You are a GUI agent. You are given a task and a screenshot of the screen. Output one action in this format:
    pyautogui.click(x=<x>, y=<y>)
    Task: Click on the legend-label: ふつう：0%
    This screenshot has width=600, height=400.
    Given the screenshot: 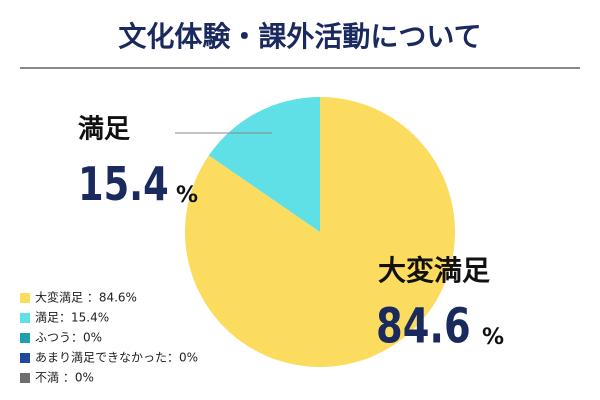 What is the action you would take?
    pyautogui.click(x=68, y=338)
    